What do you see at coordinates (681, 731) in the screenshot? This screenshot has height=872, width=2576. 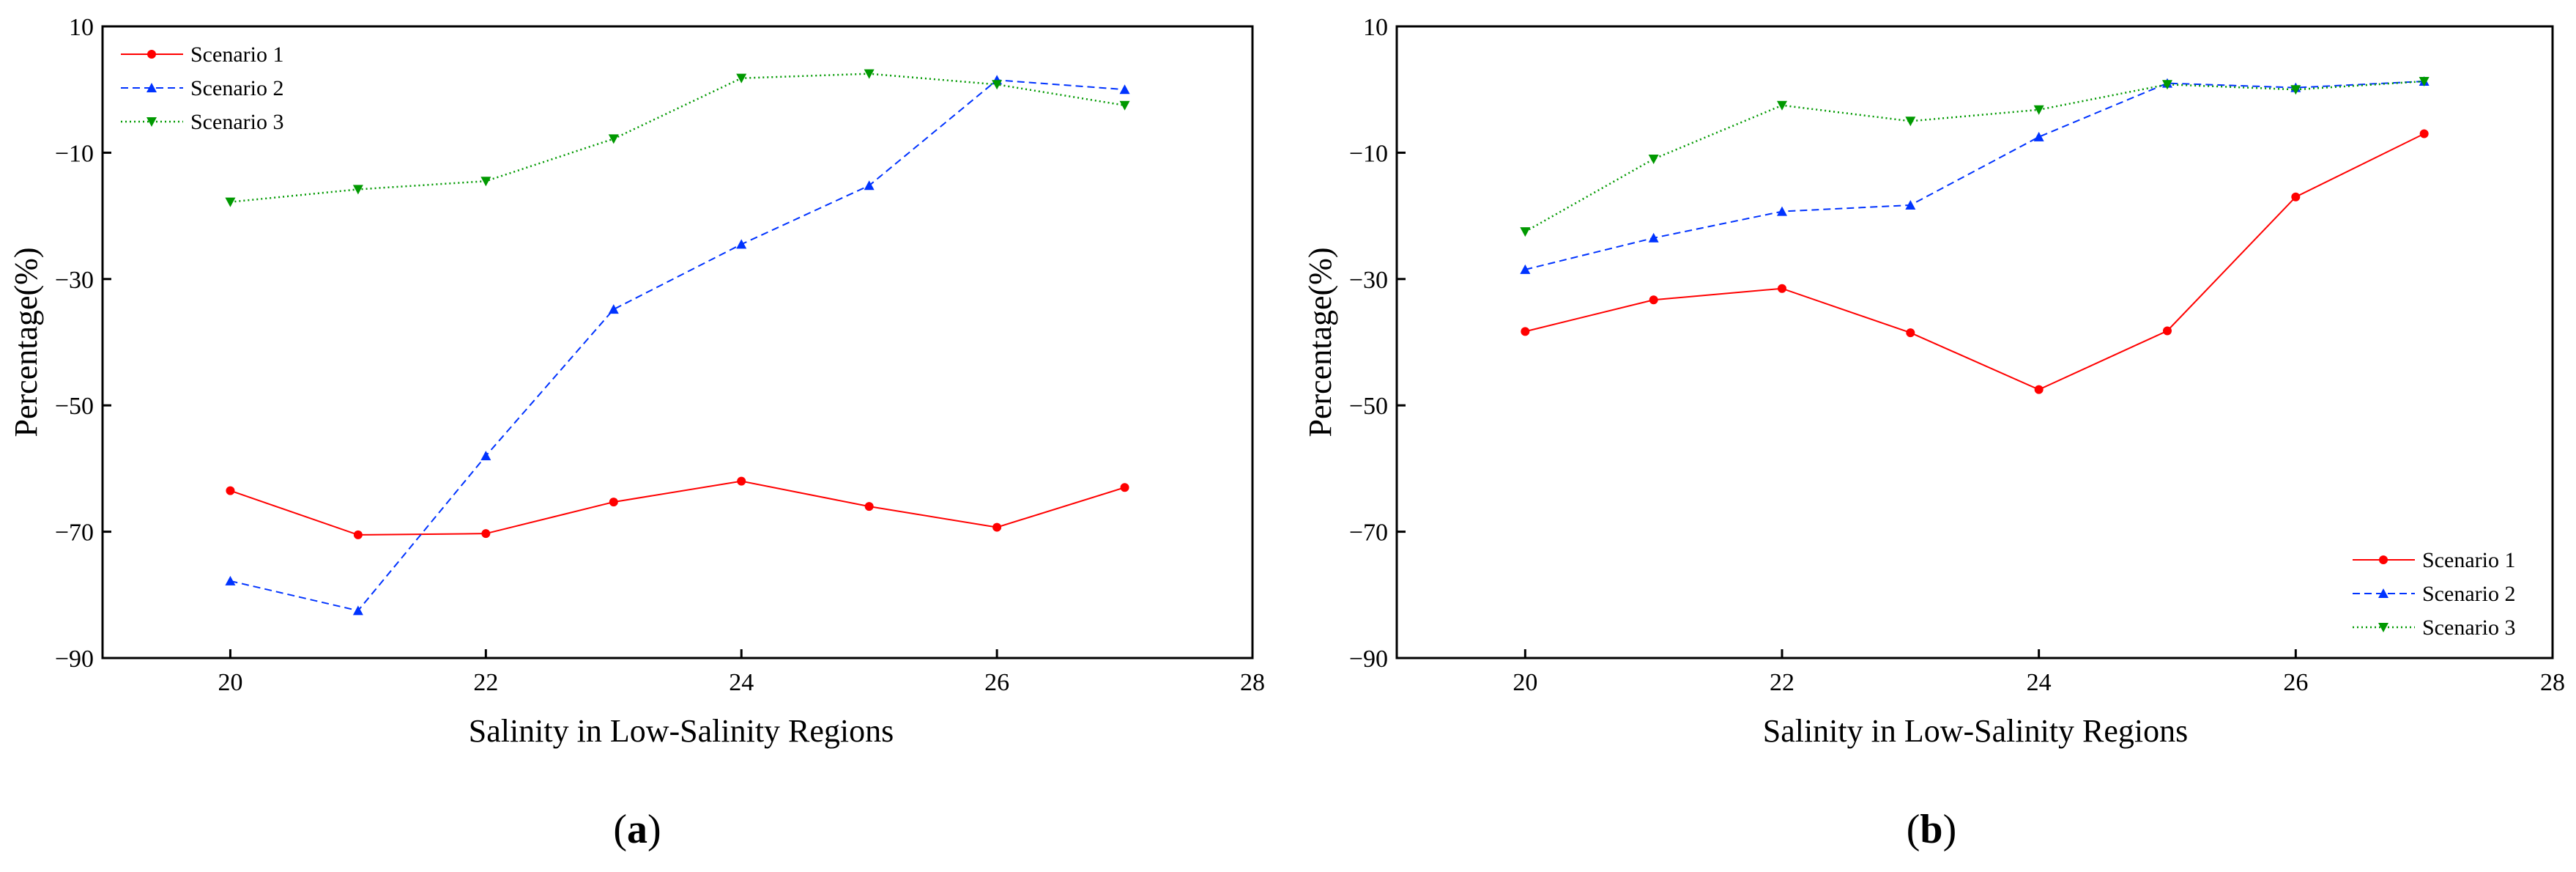 I see `x-axis-title-a: Salinity in Low-Salinity Regions` at bounding box center [681, 731].